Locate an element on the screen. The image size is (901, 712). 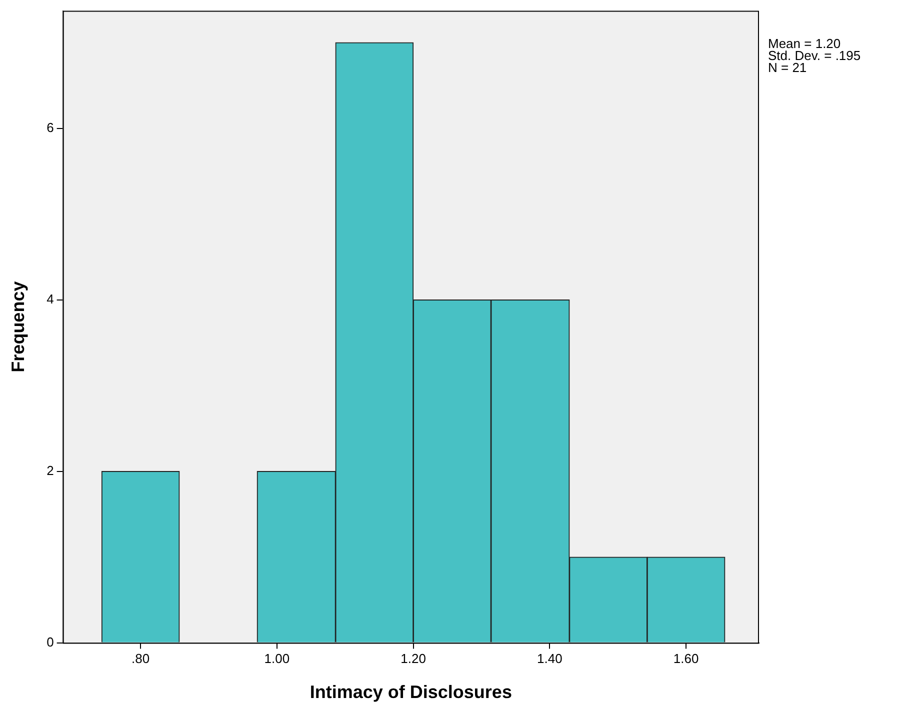
x-tick-label: .80 is located at coordinates (141, 658).